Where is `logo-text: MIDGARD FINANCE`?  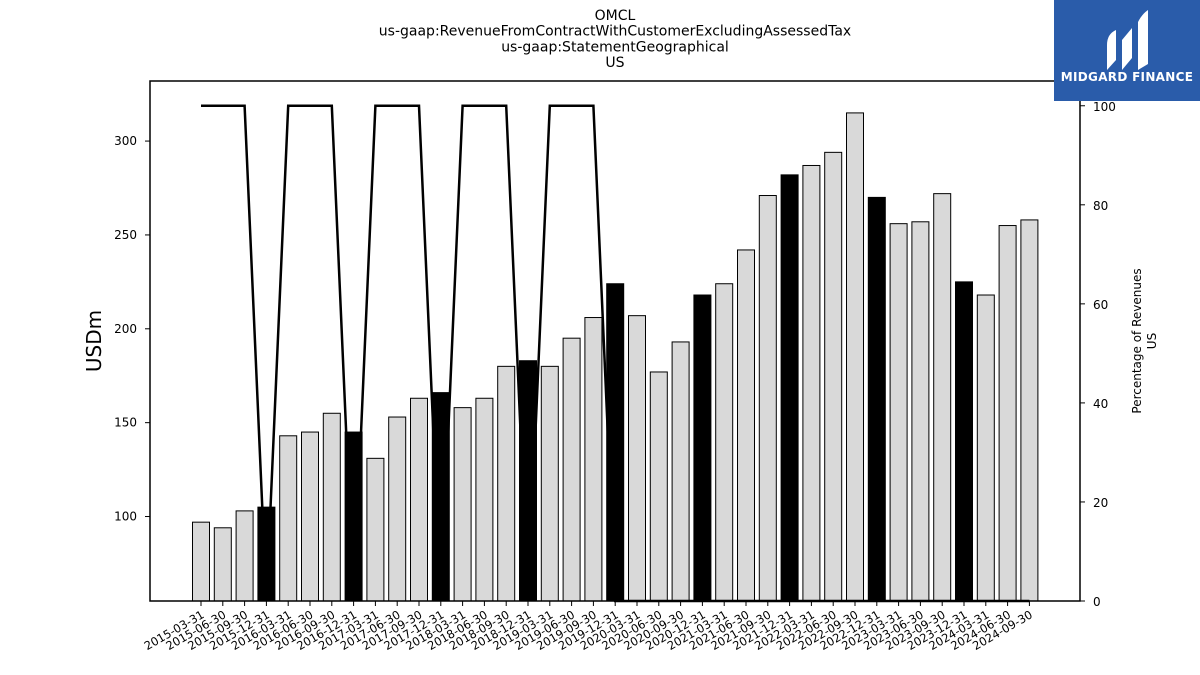
logo-text: MIDGARD FINANCE is located at coordinates (1127, 77).